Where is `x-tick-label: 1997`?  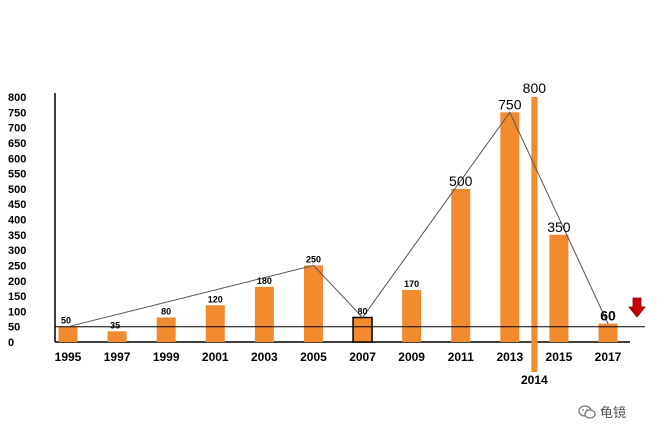
x-tick-label: 1997 is located at coordinates (117, 357).